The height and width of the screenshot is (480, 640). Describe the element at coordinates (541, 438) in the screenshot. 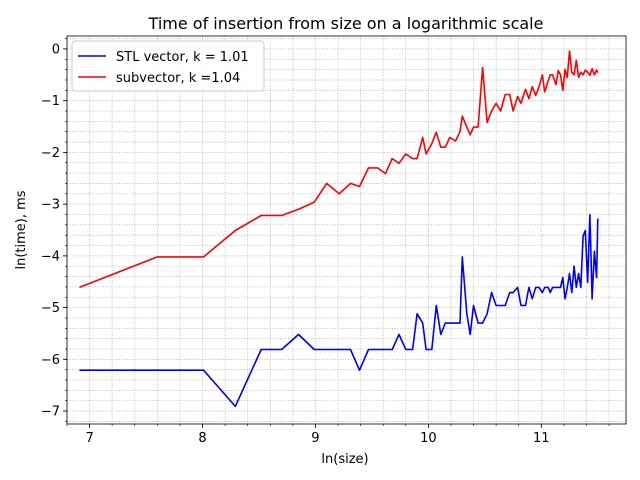

I see `x-tick-label: 11` at that location.